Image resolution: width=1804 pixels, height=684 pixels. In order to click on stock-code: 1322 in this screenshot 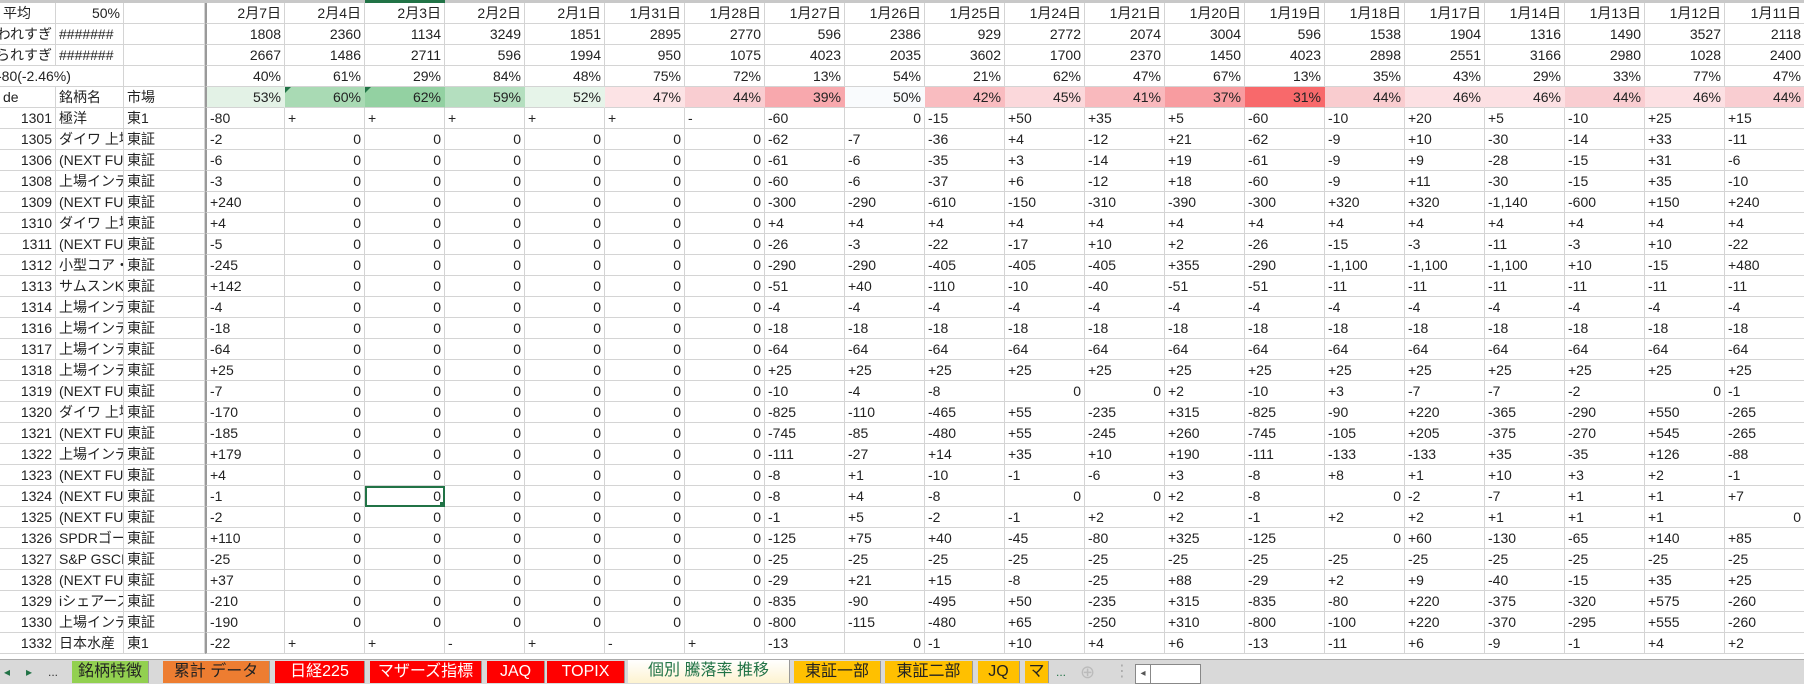, I will do `click(28, 454)`.